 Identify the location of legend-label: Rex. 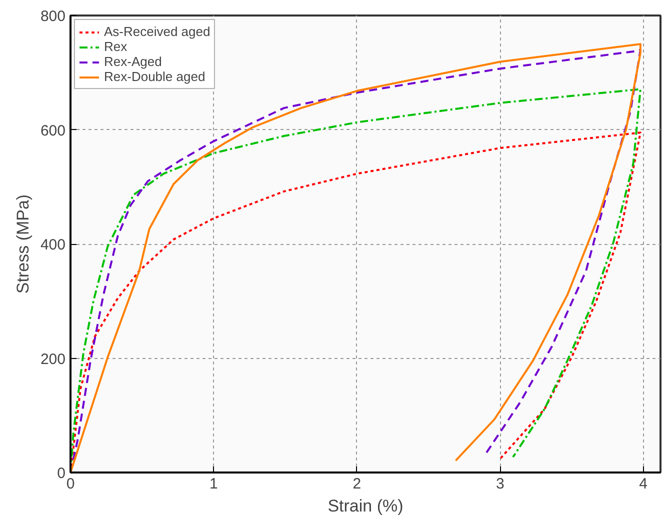
(116, 46).